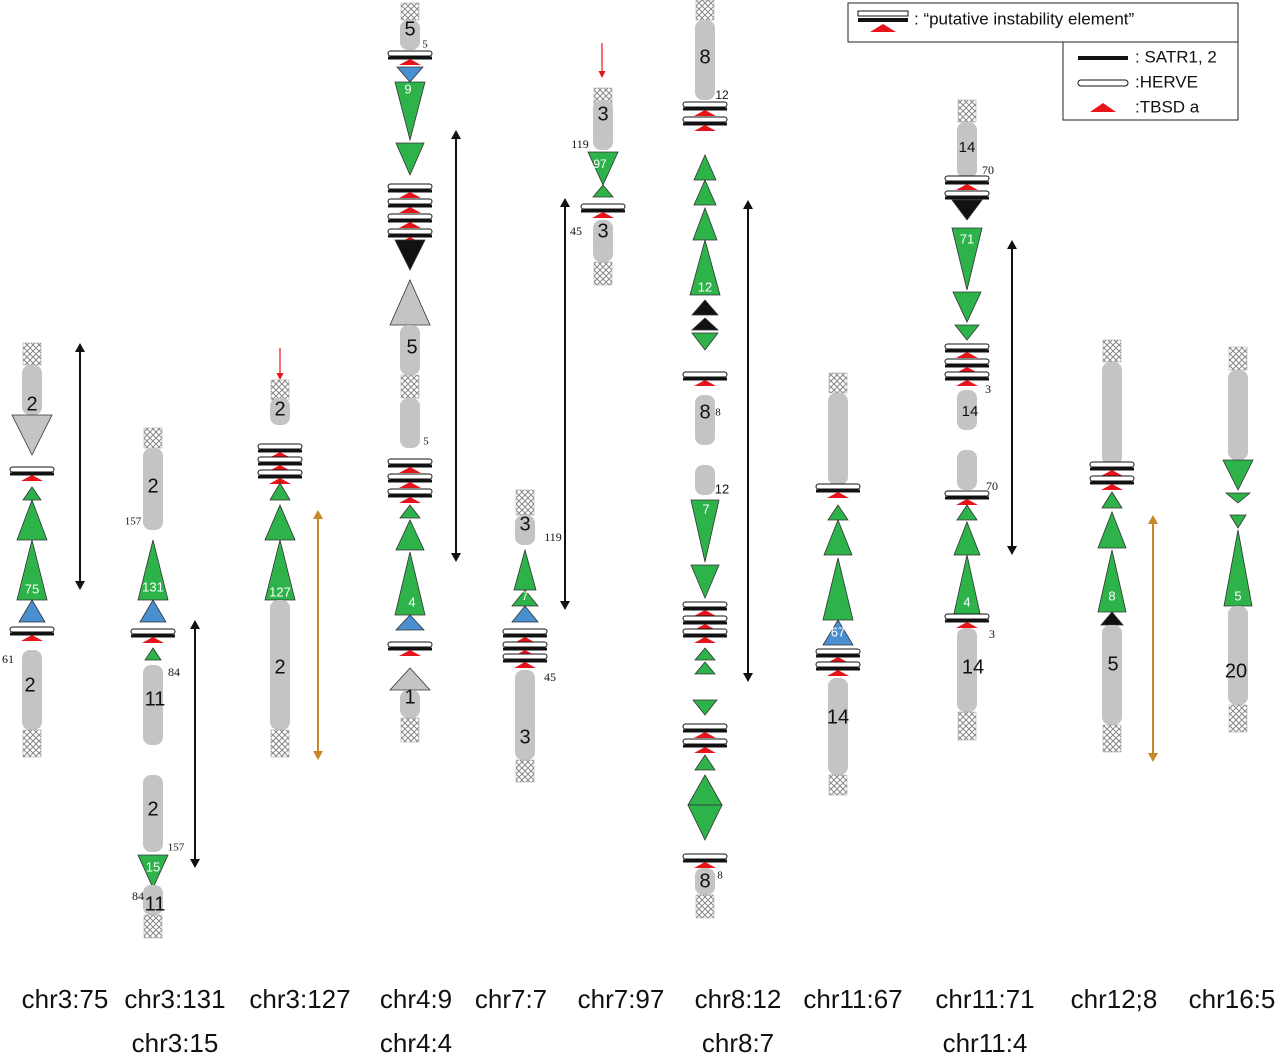 This screenshot has height=1059, width=1280. What do you see at coordinates (988, 170) in the screenshot?
I see `segment-label: 70` at bounding box center [988, 170].